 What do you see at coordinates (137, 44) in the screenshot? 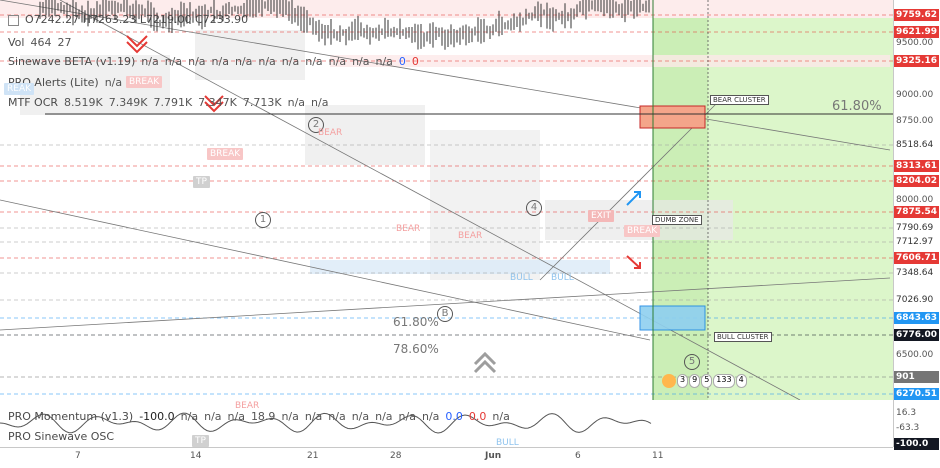
I see `double-chevron-down-icon` at bounding box center [137, 44].